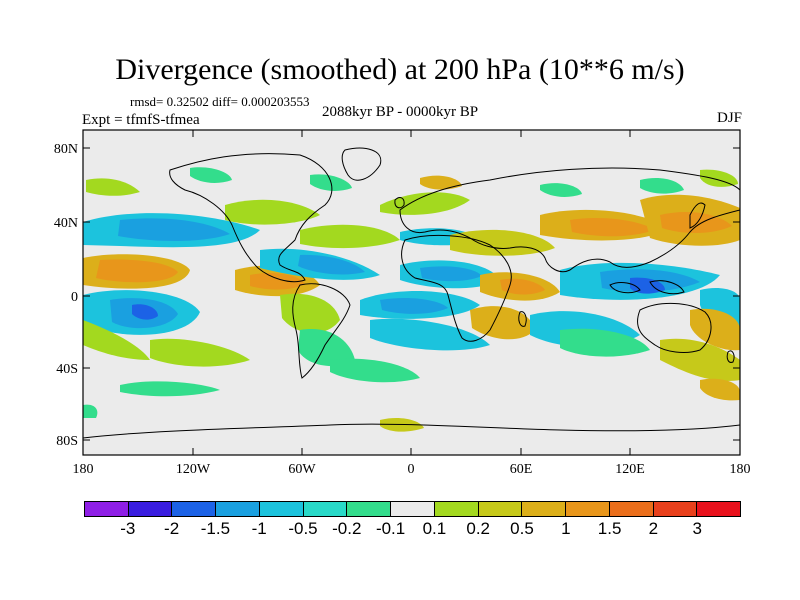 This screenshot has width=800, height=600. What do you see at coordinates (66, 149) in the screenshot?
I see `lat-label-80n: 80N` at bounding box center [66, 149].